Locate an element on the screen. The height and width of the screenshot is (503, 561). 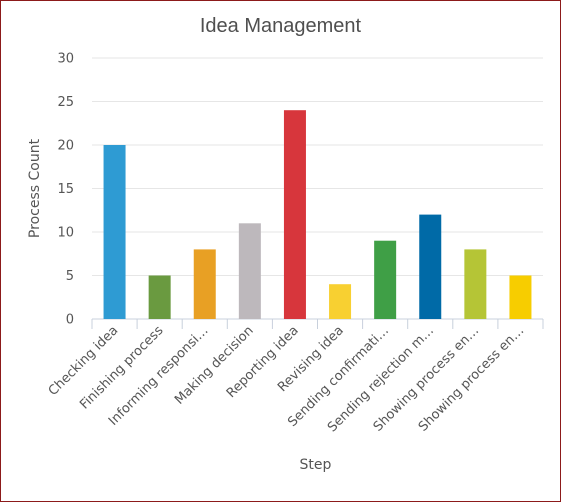
y-tick-label: 15 is located at coordinates (65, 189).